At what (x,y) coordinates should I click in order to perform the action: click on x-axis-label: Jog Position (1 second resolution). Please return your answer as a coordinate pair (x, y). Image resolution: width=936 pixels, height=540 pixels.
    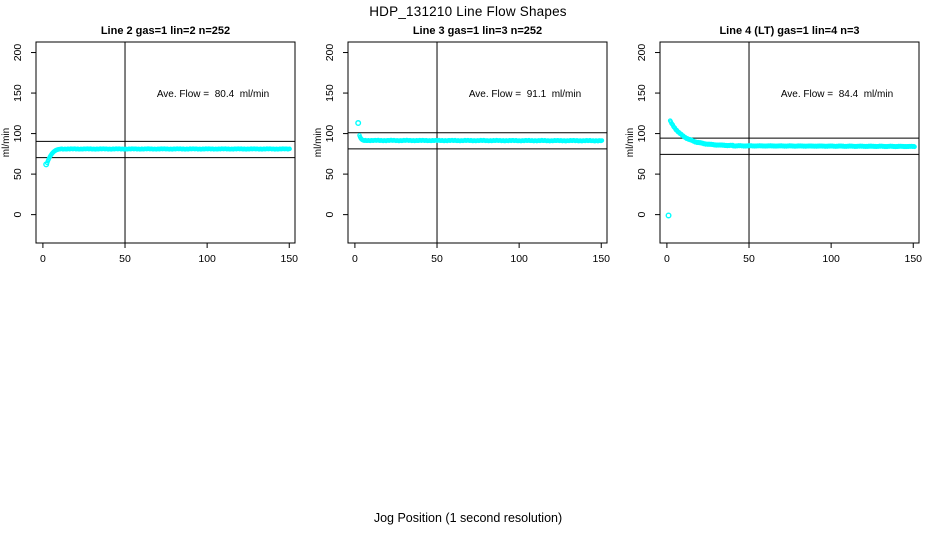
    Looking at the image, I should click on (468, 518).